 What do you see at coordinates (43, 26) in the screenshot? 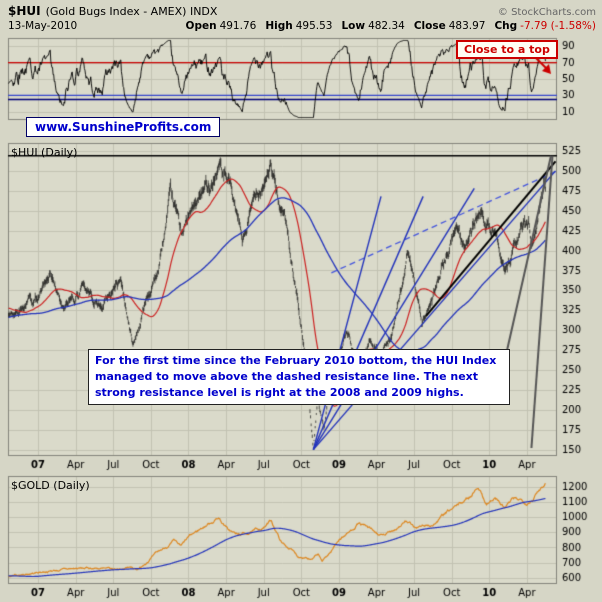
I see `quote-date: 13-May-2010` at bounding box center [43, 26].